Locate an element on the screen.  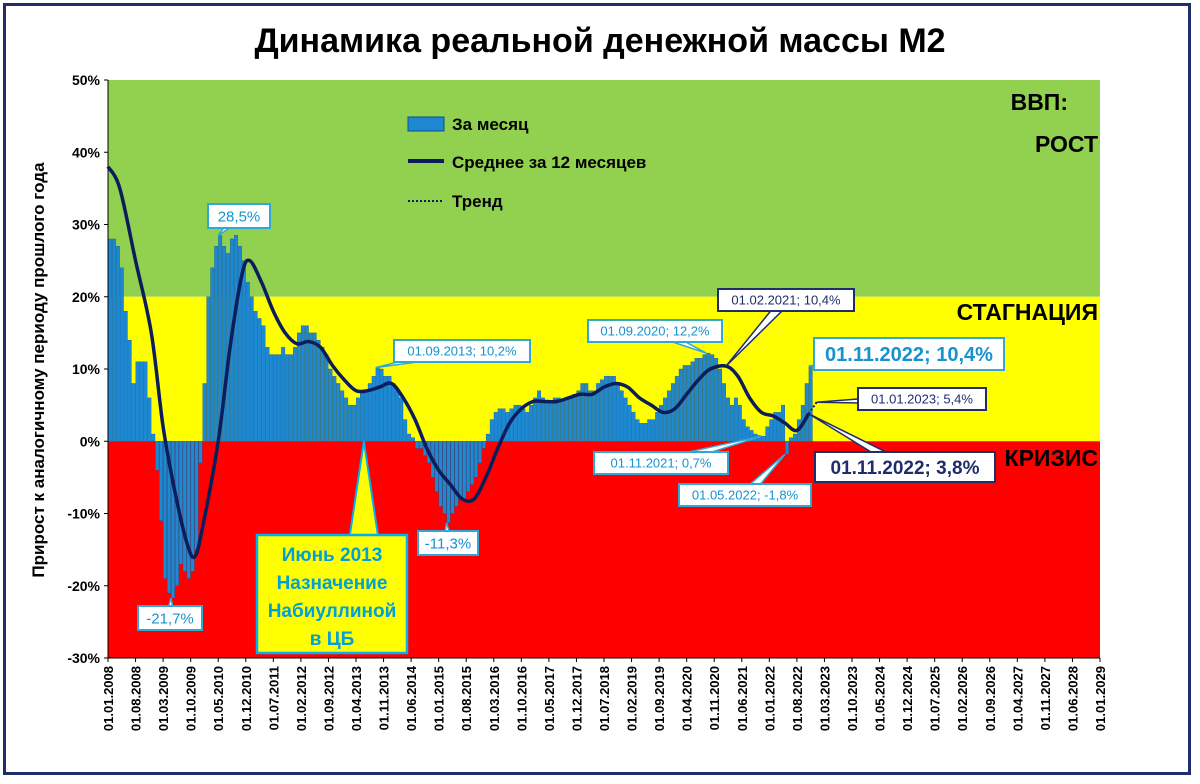
x-tick-label: 01.05.2010 is located at coordinates (218, 698).